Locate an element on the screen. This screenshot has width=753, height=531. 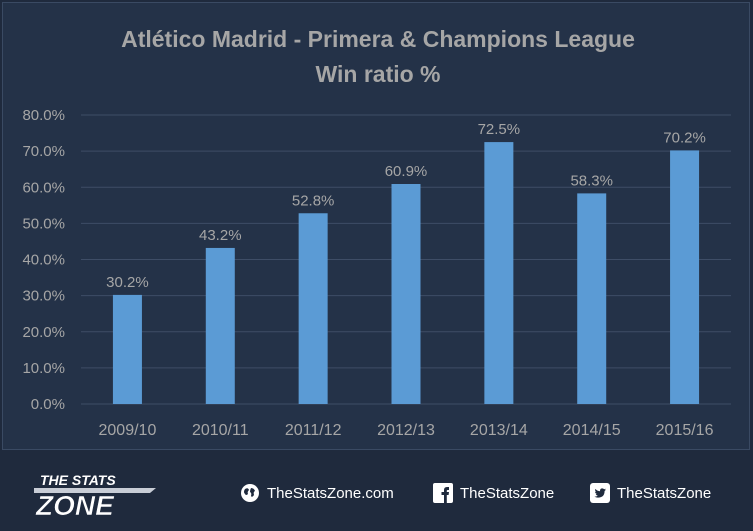
facebook-text: TheStatsZone is located at coordinates (507, 493).